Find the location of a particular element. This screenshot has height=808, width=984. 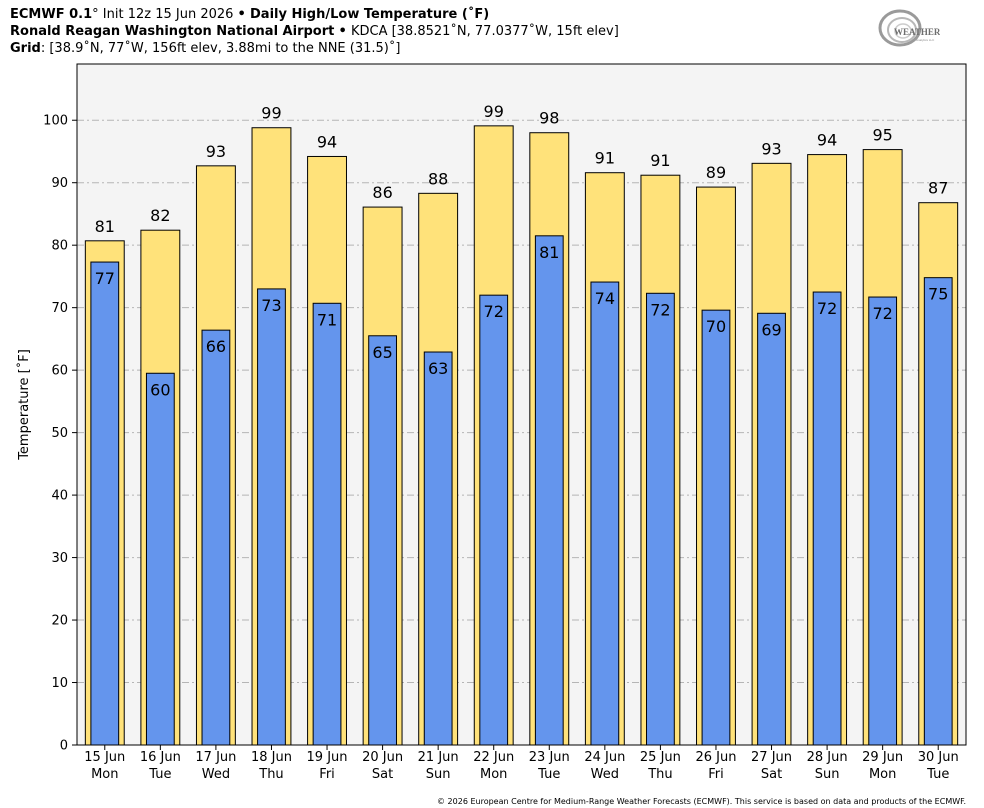

high-value-label: 87 is located at coordinates (938, 188).